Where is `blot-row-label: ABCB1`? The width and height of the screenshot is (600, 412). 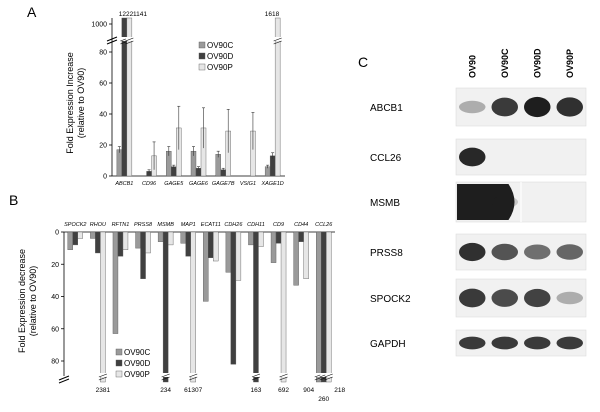
blot-row-label: ABCB1 is located at coordinates (386, 108).